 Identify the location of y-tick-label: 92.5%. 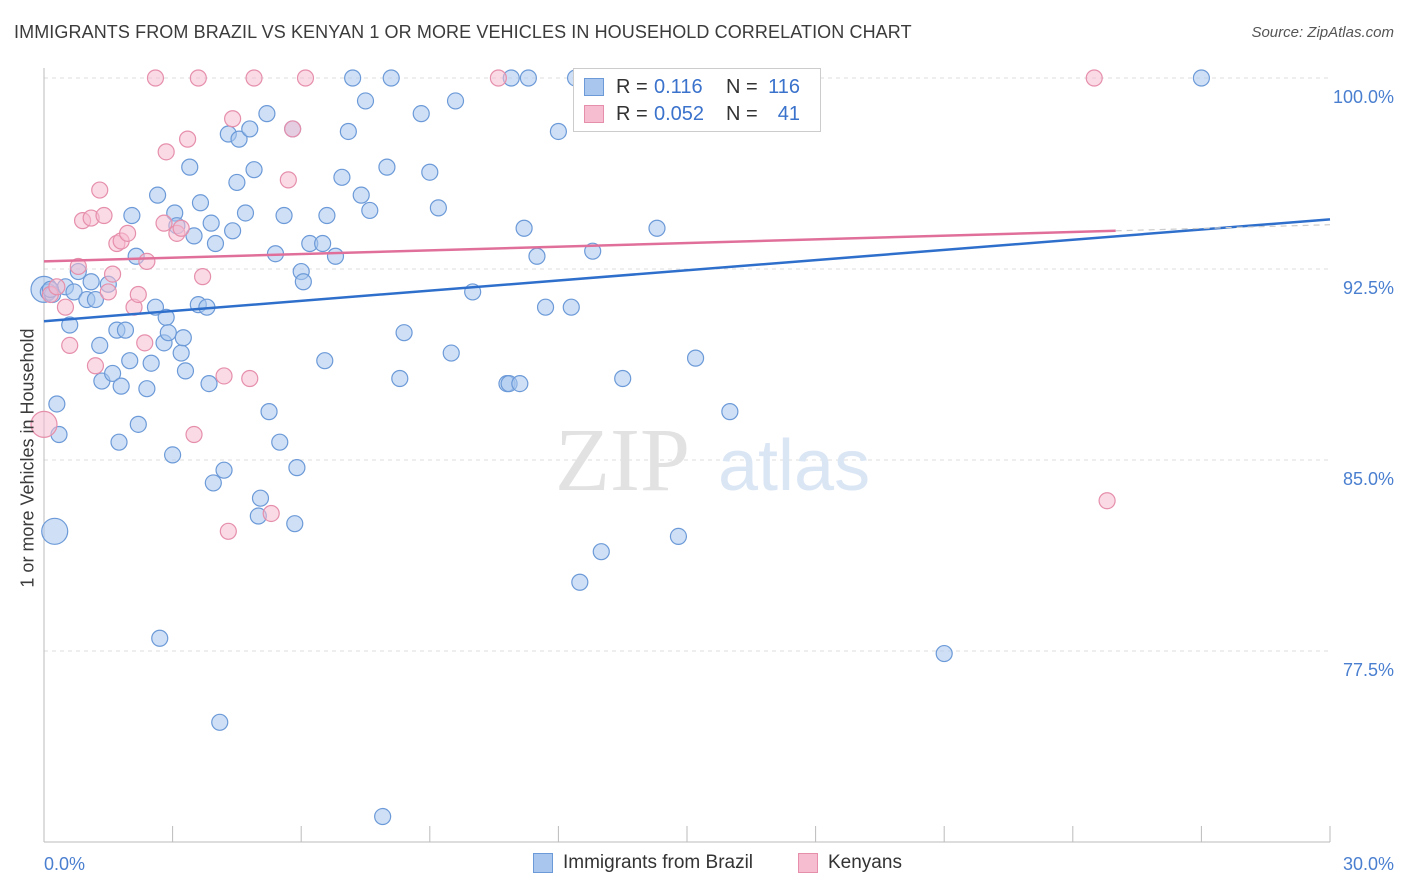
(1368, 288).